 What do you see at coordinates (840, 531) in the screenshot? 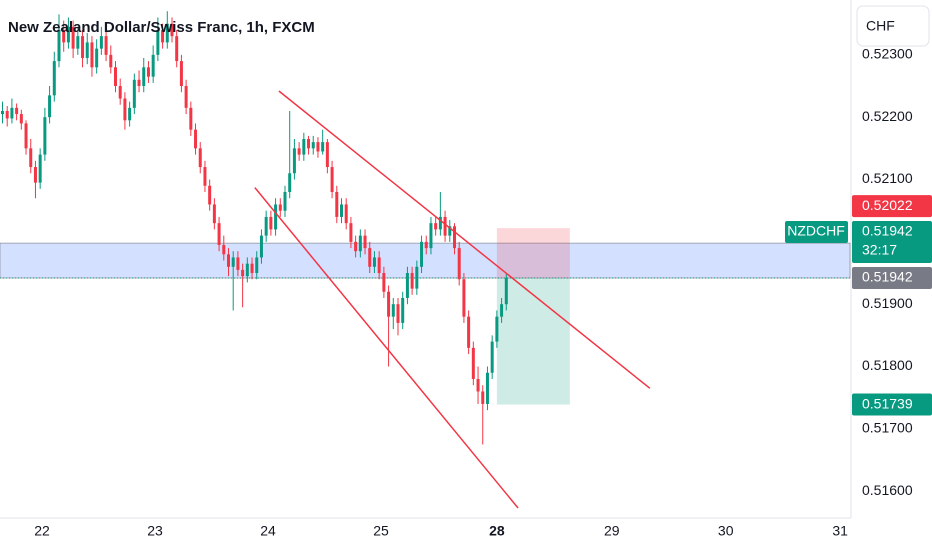
I see `x-tick-label: 31` at bounding box center [840, 531].